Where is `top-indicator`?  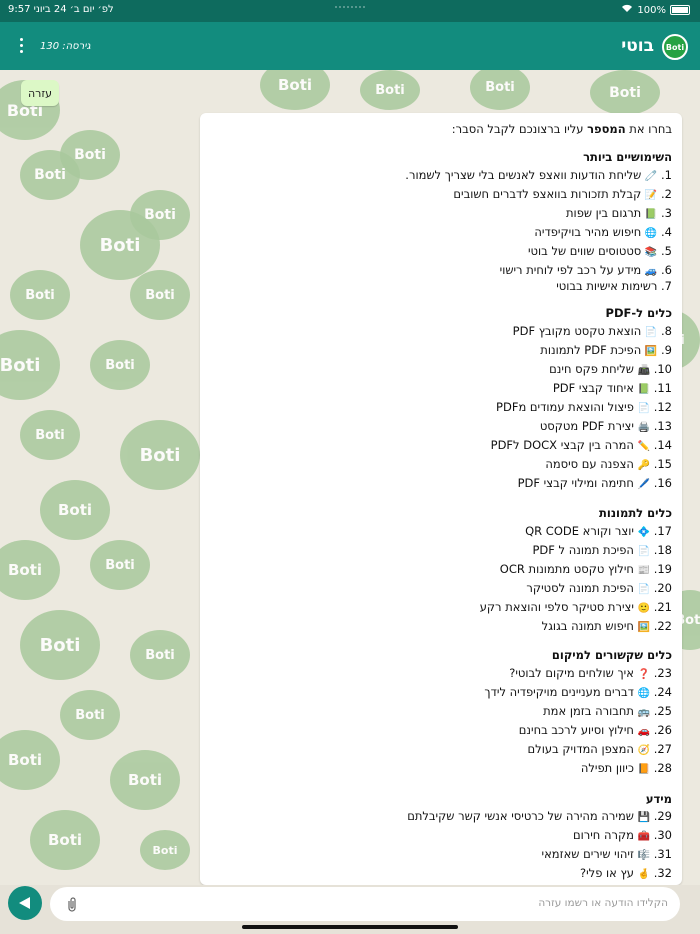
top-indicator is located at coordinates (350, 8).